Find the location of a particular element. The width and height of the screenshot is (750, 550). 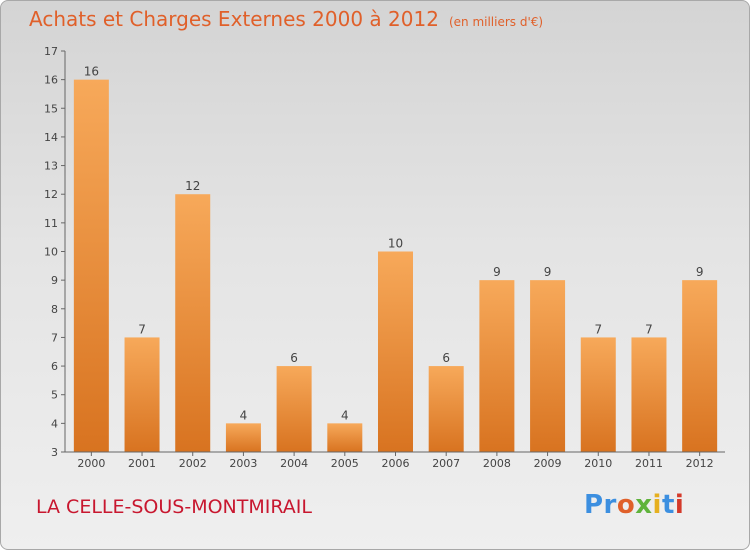

x-tick-label: 2005 is located at coordinates (345, 463).